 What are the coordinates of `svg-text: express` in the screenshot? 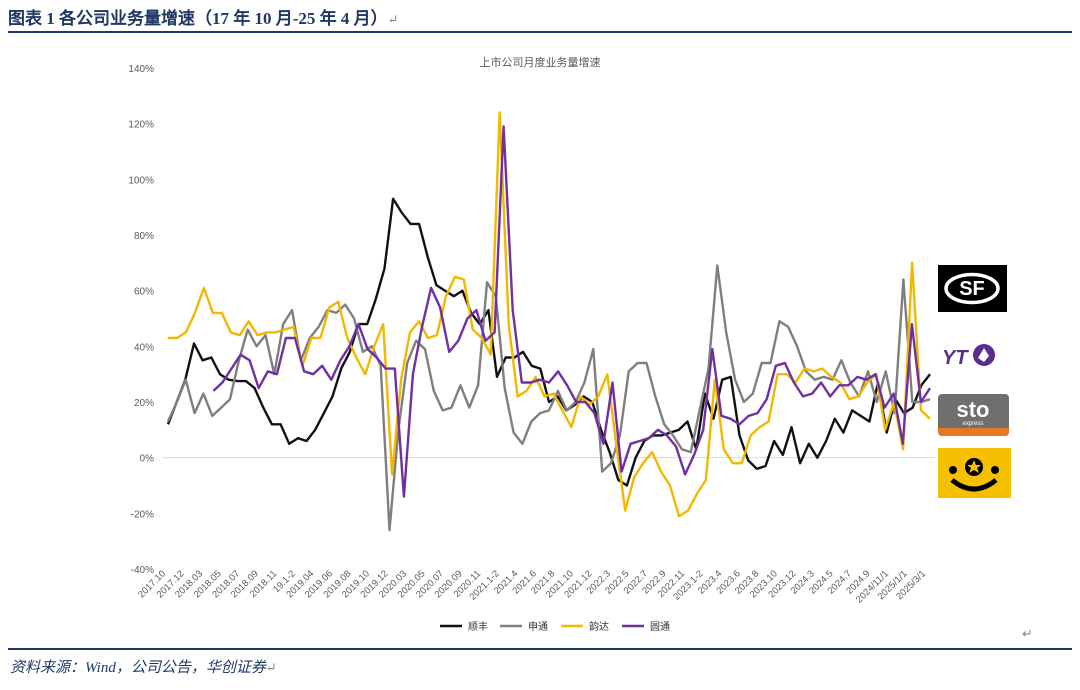 It's located at (972, 424).